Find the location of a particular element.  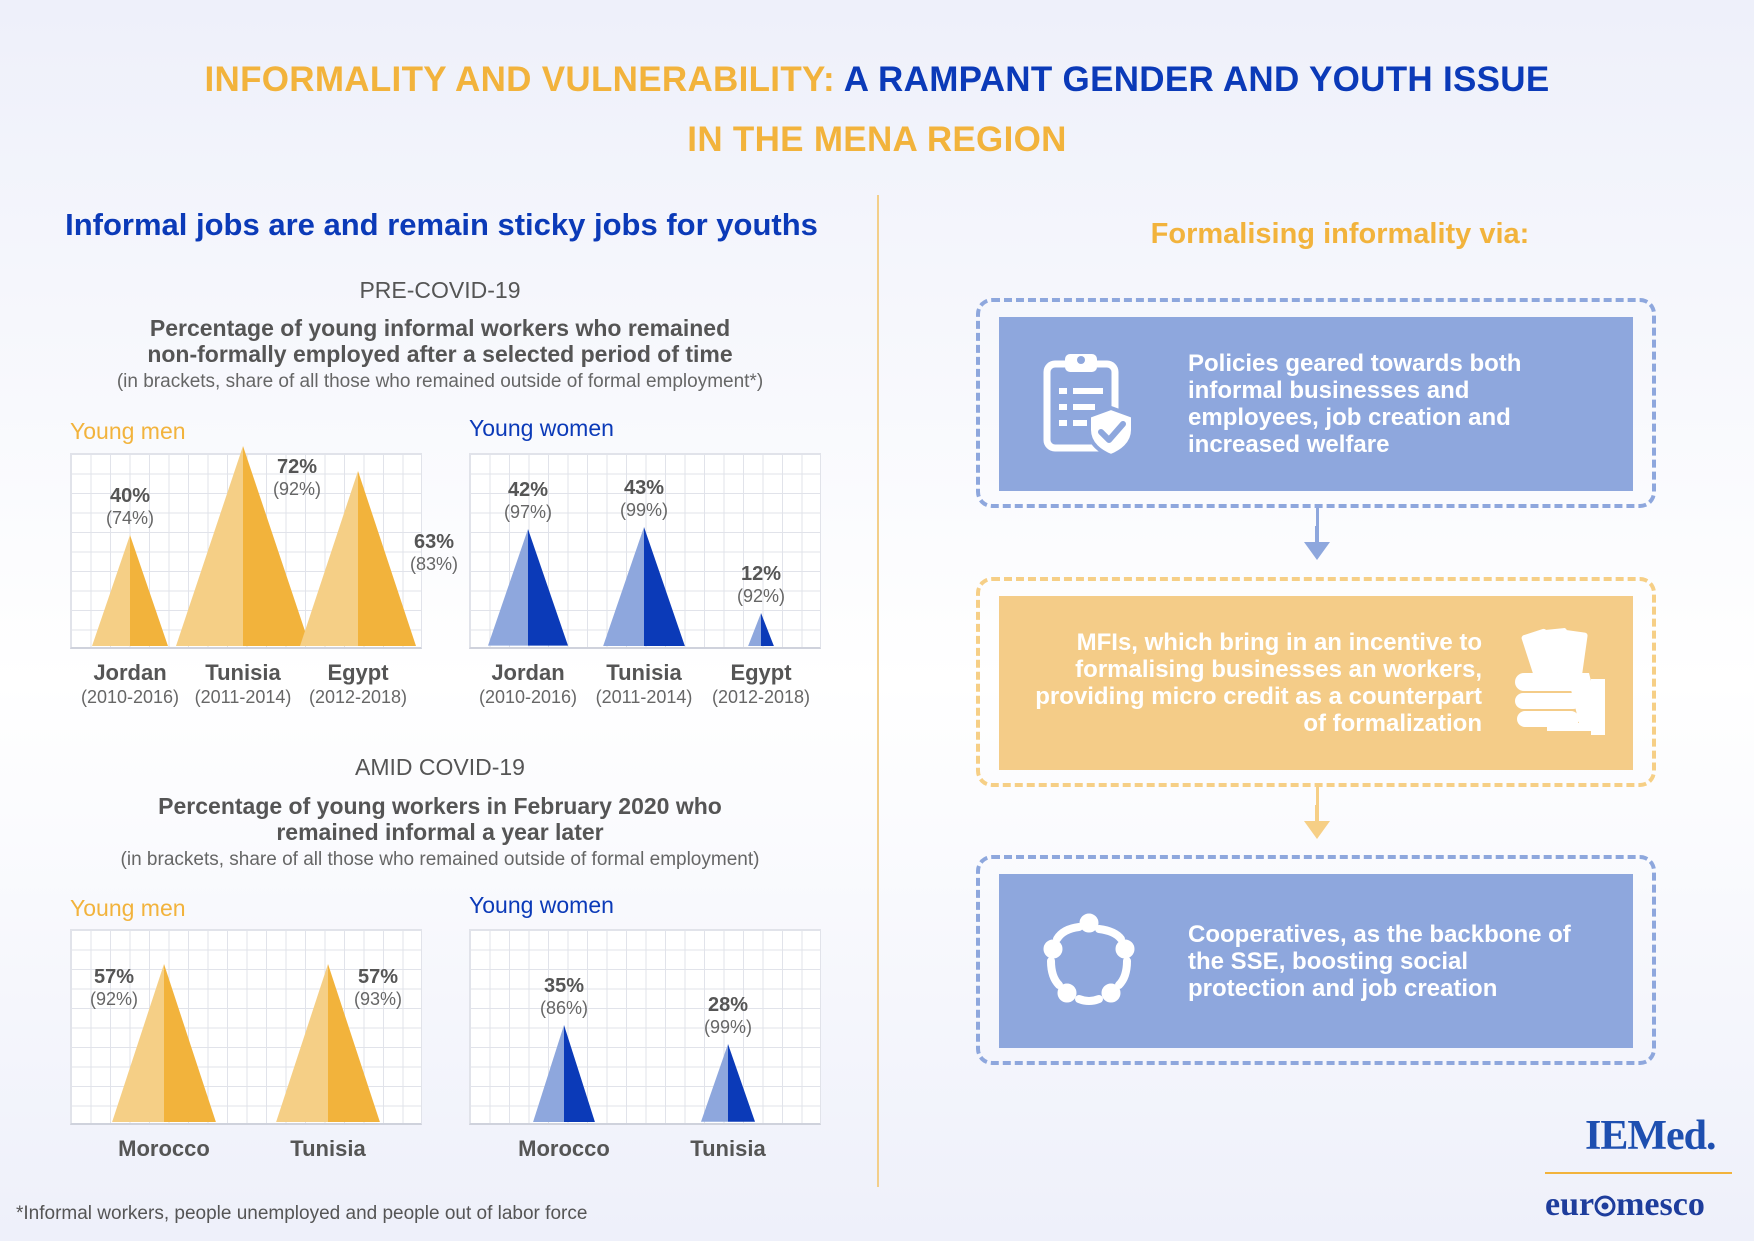

chart-title-amid-men: Young men is located at coordinates (128, 908).